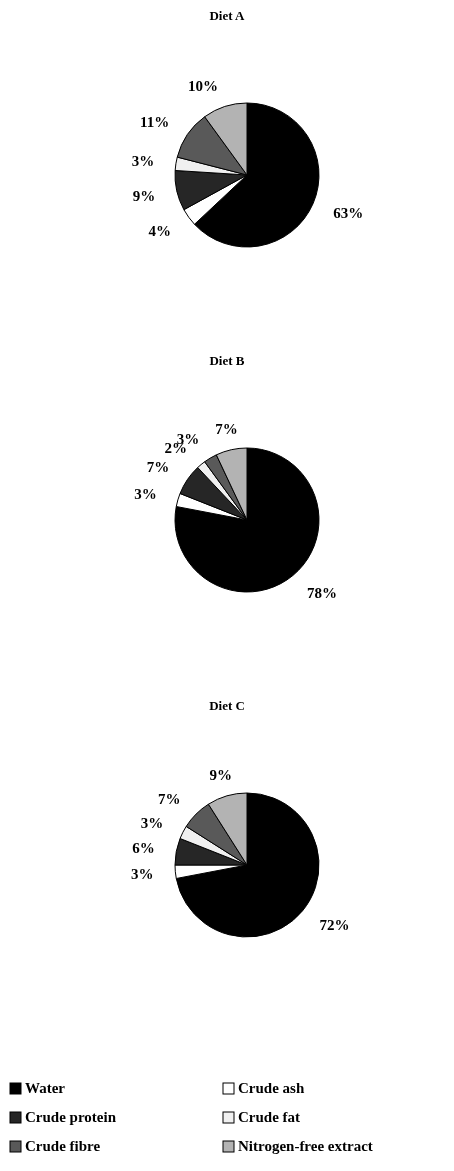  What do you see at coordinates (227, 15) in the screenshot?
I see `chart-title: Diet A` at bounding box center [227, 15].